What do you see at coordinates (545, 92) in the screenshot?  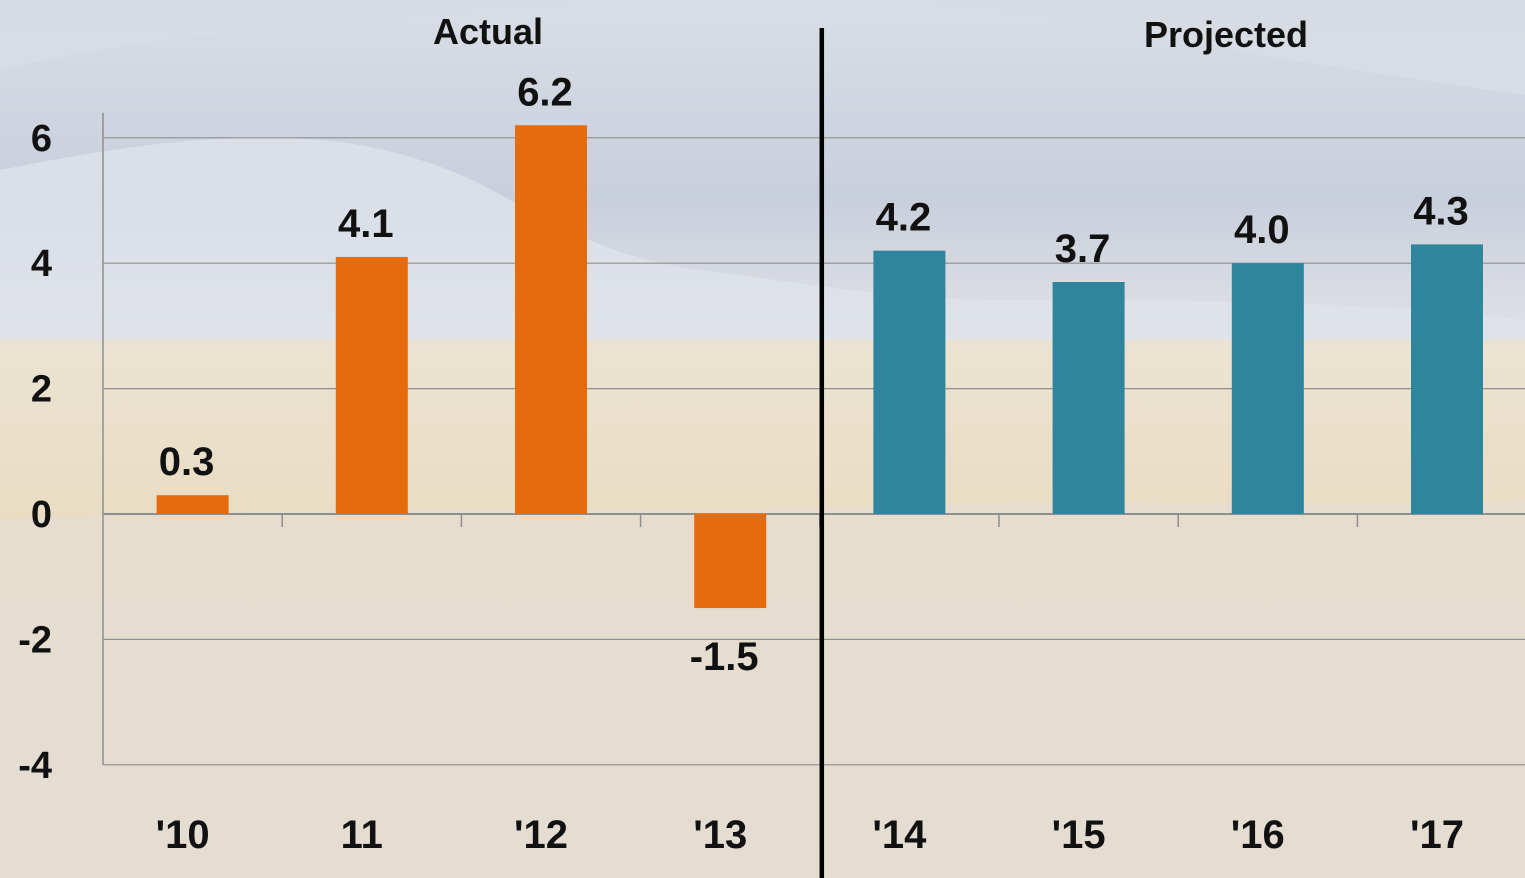 I see `data-label: 6.2` at bounding box center [545, 92].